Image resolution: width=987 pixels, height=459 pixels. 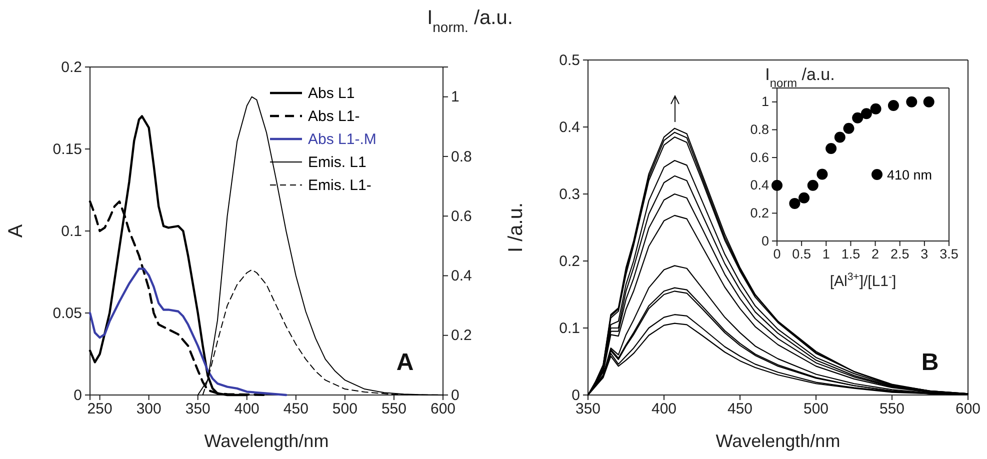 What do you see at coordinates (930, 362) in the screenshot?
I see `annotation: B` at bounding box center [930, 362].